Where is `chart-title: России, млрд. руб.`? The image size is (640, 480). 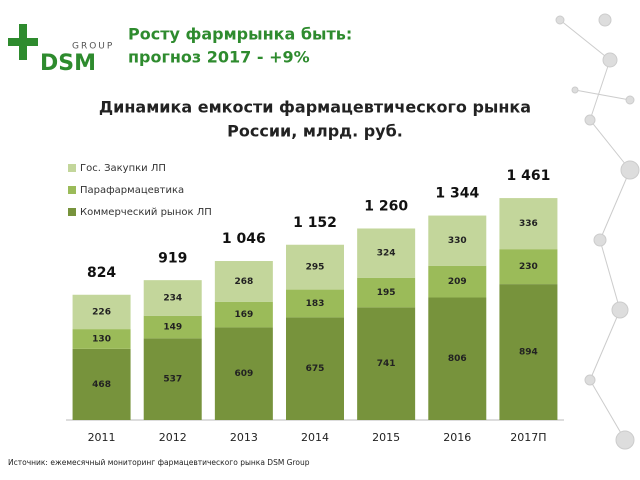 chart-title: России, млрд. руб. is located at coordinates (315, 131).